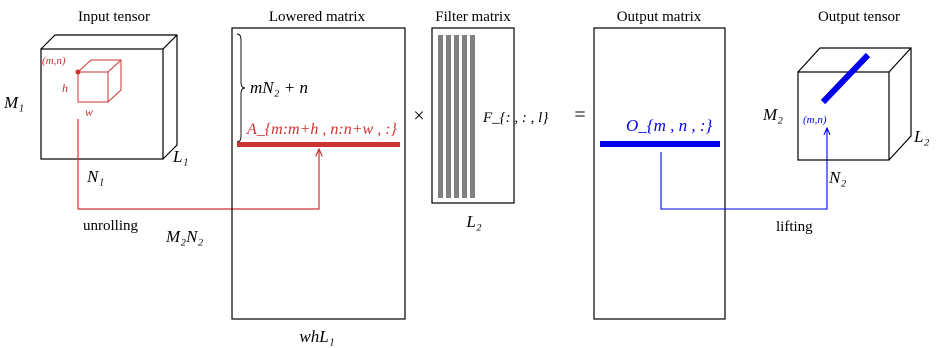  I want to click on lifting-label: lifting, so click(794, 227).